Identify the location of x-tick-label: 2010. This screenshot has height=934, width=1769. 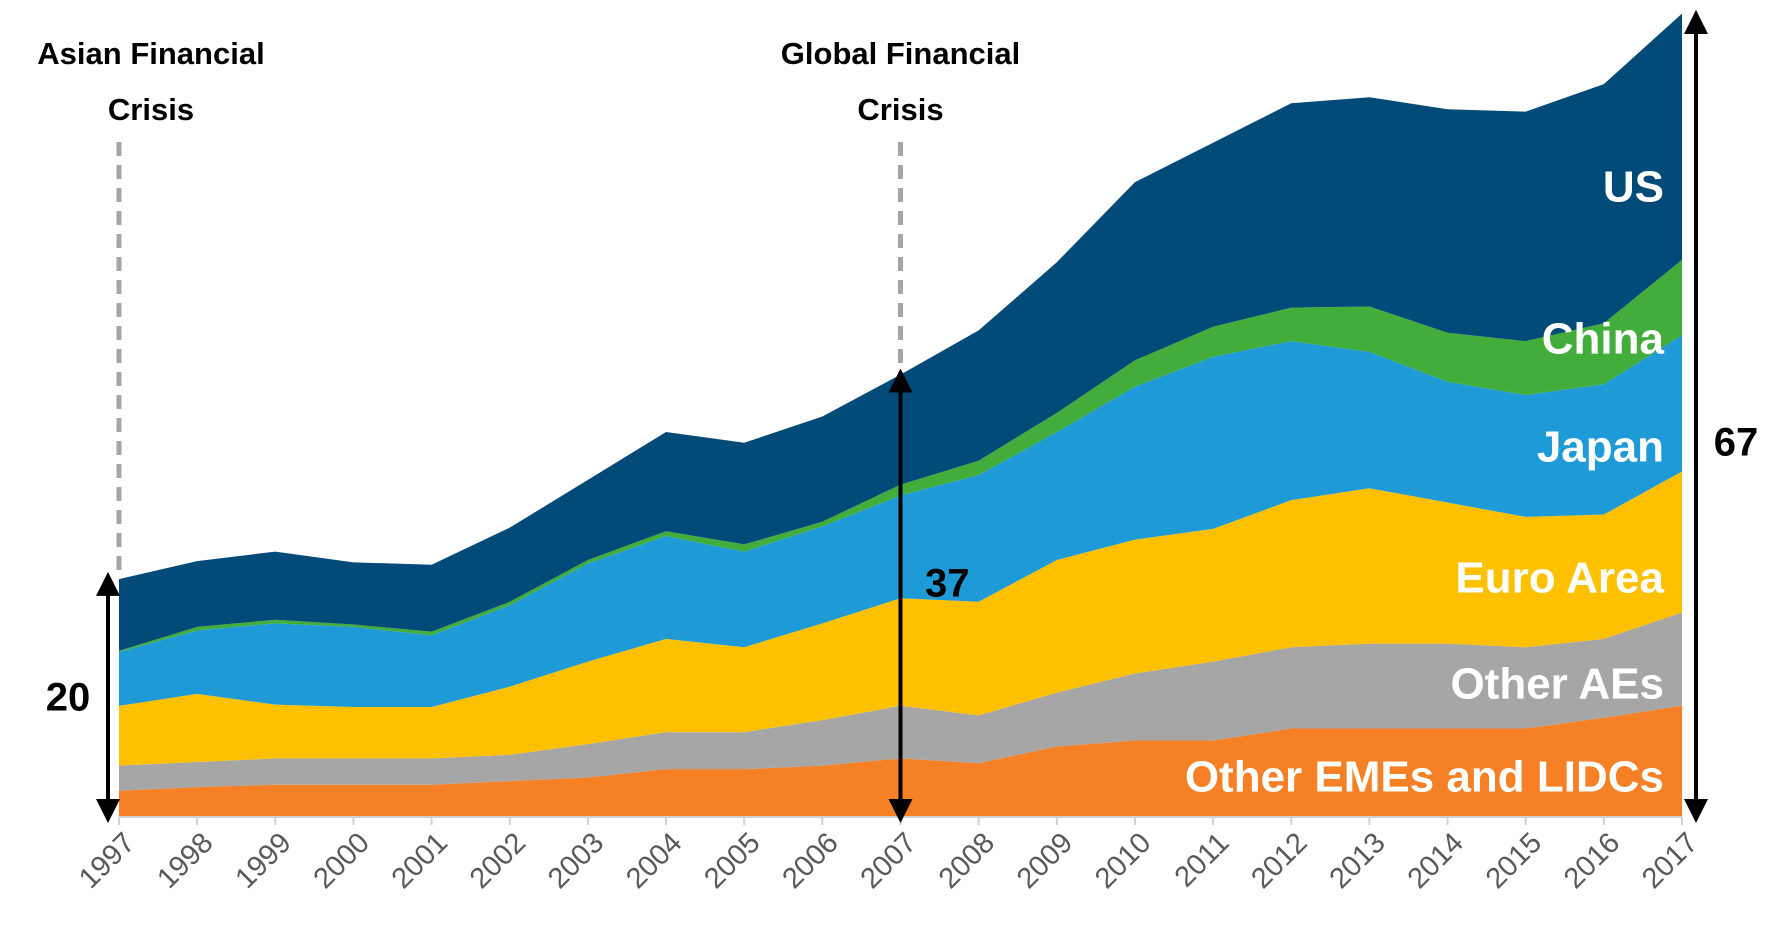
(1123, 861).